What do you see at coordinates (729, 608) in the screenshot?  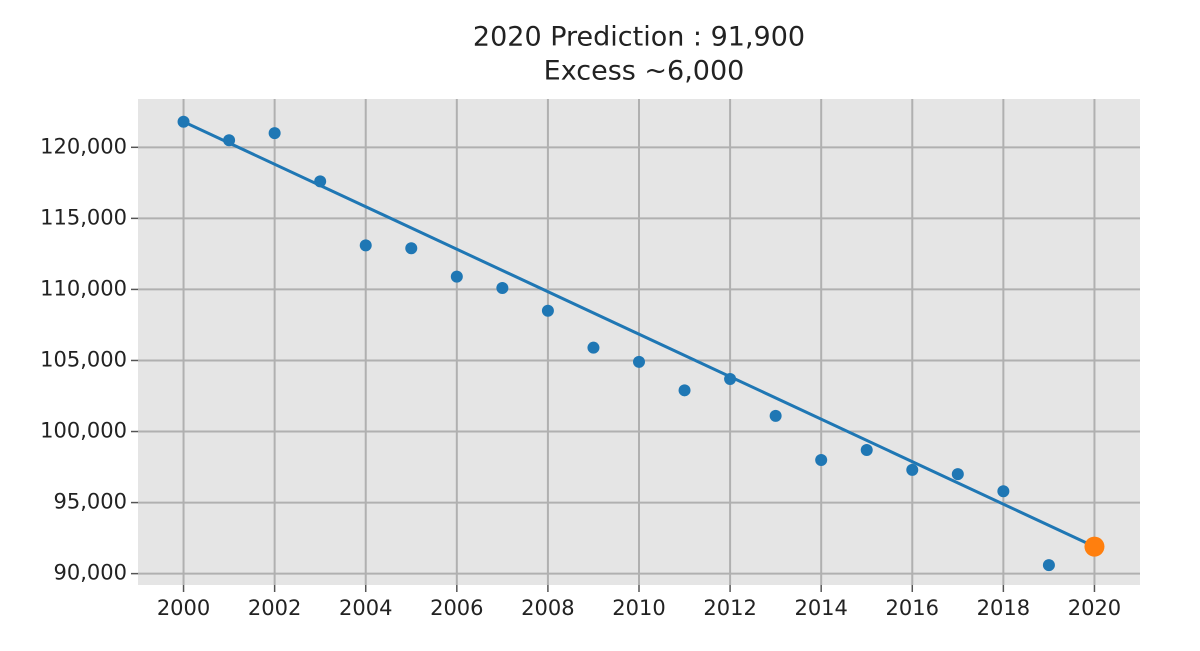 I see `x-tick-label: 2012` at bounding box center [729, 608].